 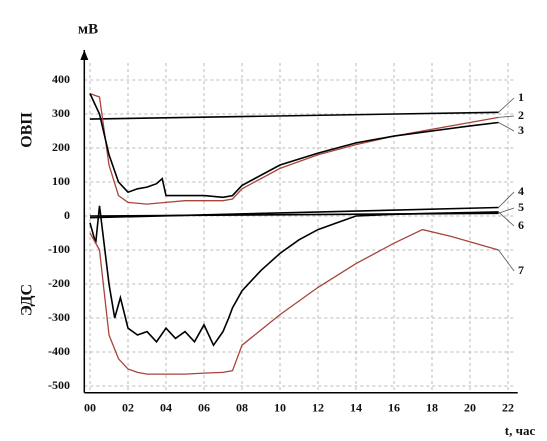 What do you see at coordinates (128, 408) in the screenshot?
I see `x-tick-label: 02` at bounding box center [128, 408].